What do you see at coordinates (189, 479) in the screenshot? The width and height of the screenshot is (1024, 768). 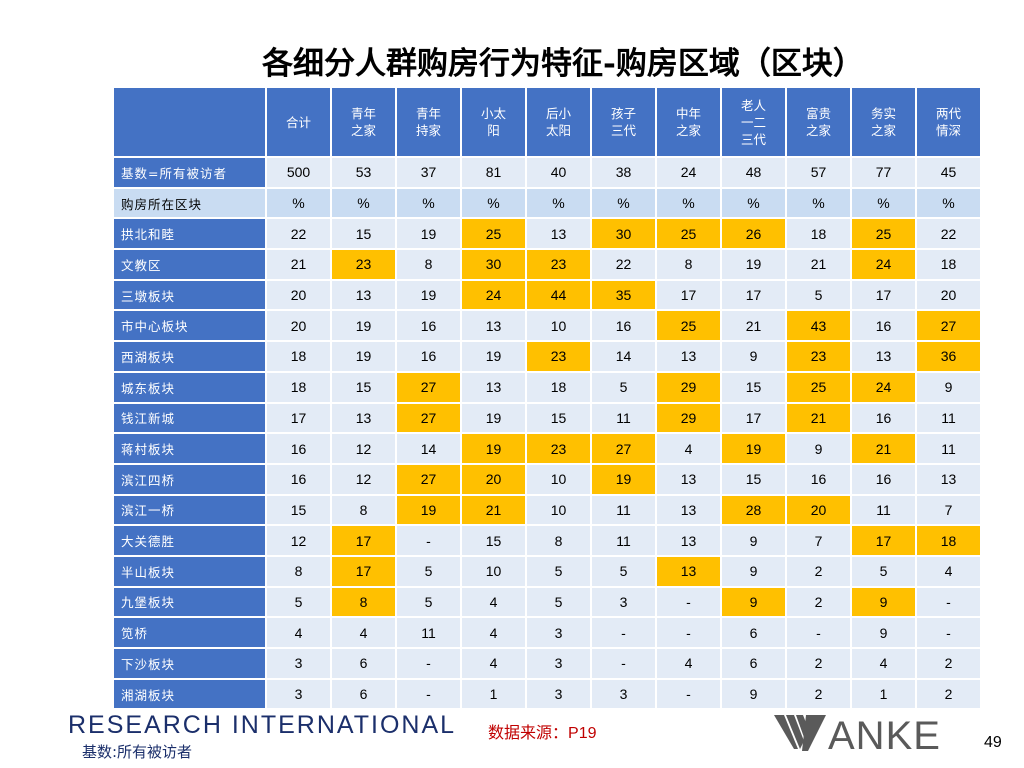 I see `row-label: 滨江四桥` at bounding box center [189, 479].